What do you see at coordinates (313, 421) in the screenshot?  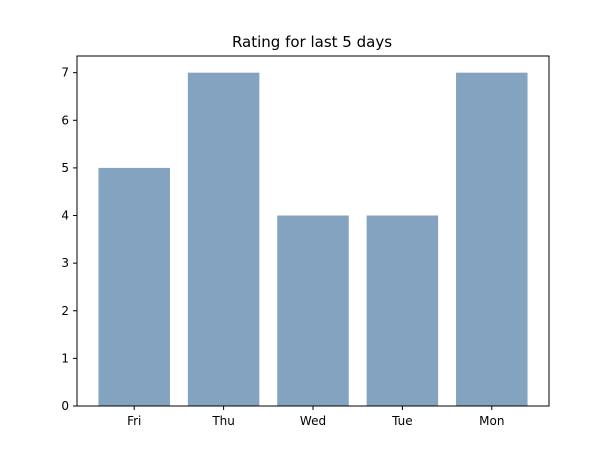 I see `x-tick-label: Wed` at bounding box center [313, 421].